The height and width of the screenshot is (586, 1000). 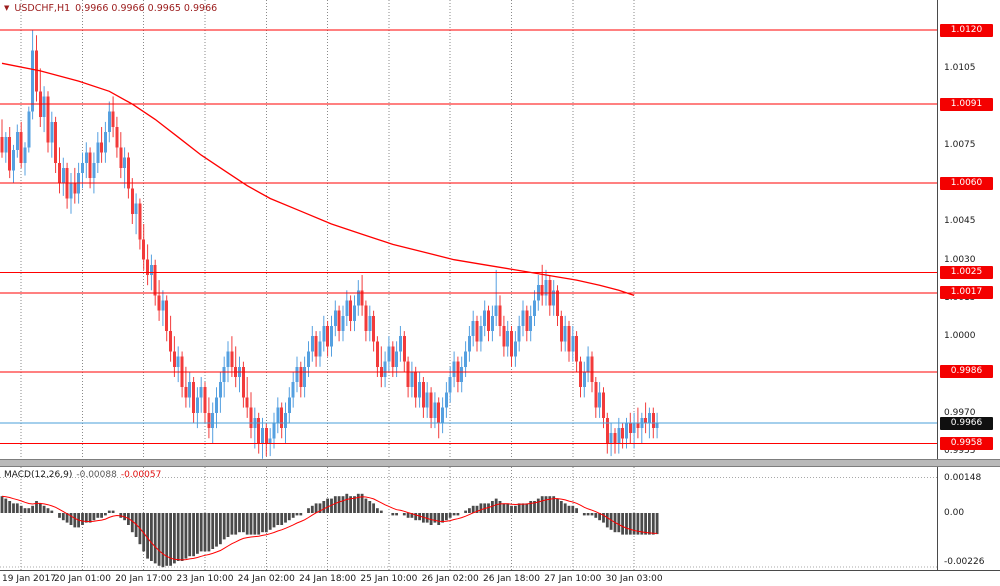 I want to click on symbol-ohlc-label: ▼ USDCHF,H1 0.9966 0.9966 0.9965 0.9966, so click(x=110, y=8).